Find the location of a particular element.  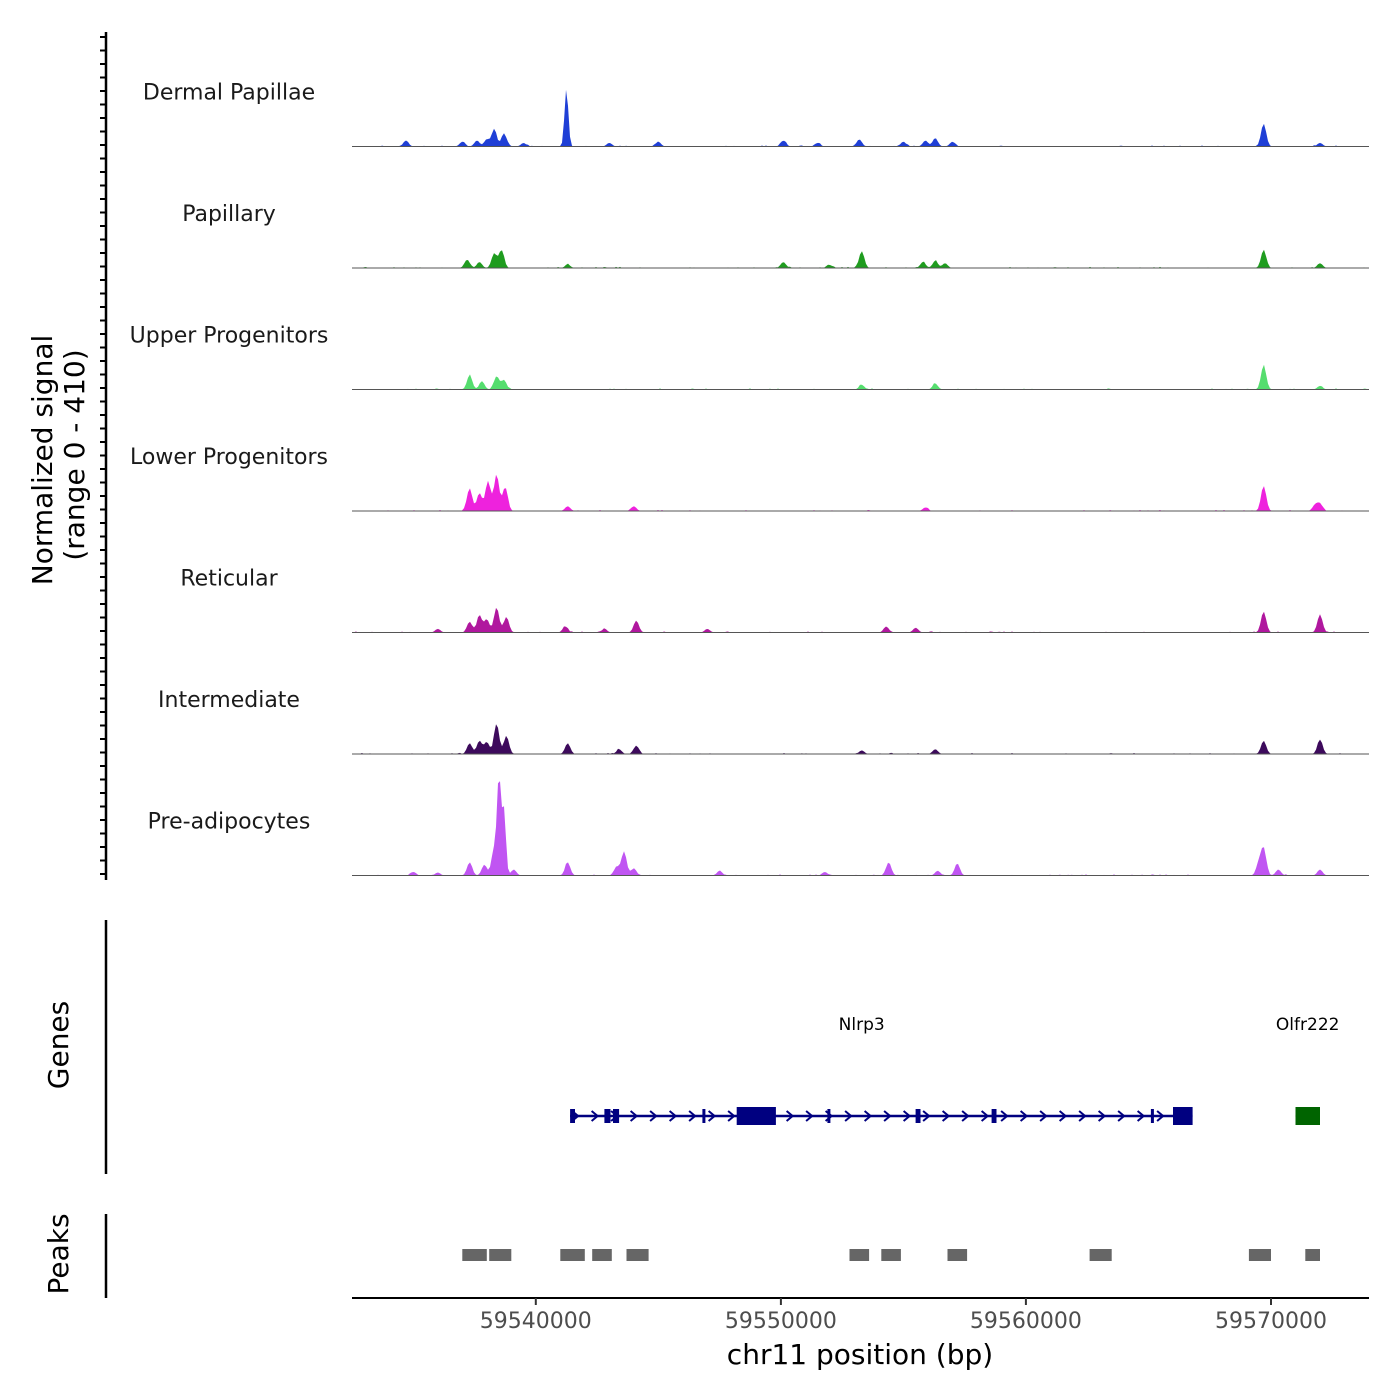

x-axis-title: chr11 position (bp) is located at coordinates (860, 1354).